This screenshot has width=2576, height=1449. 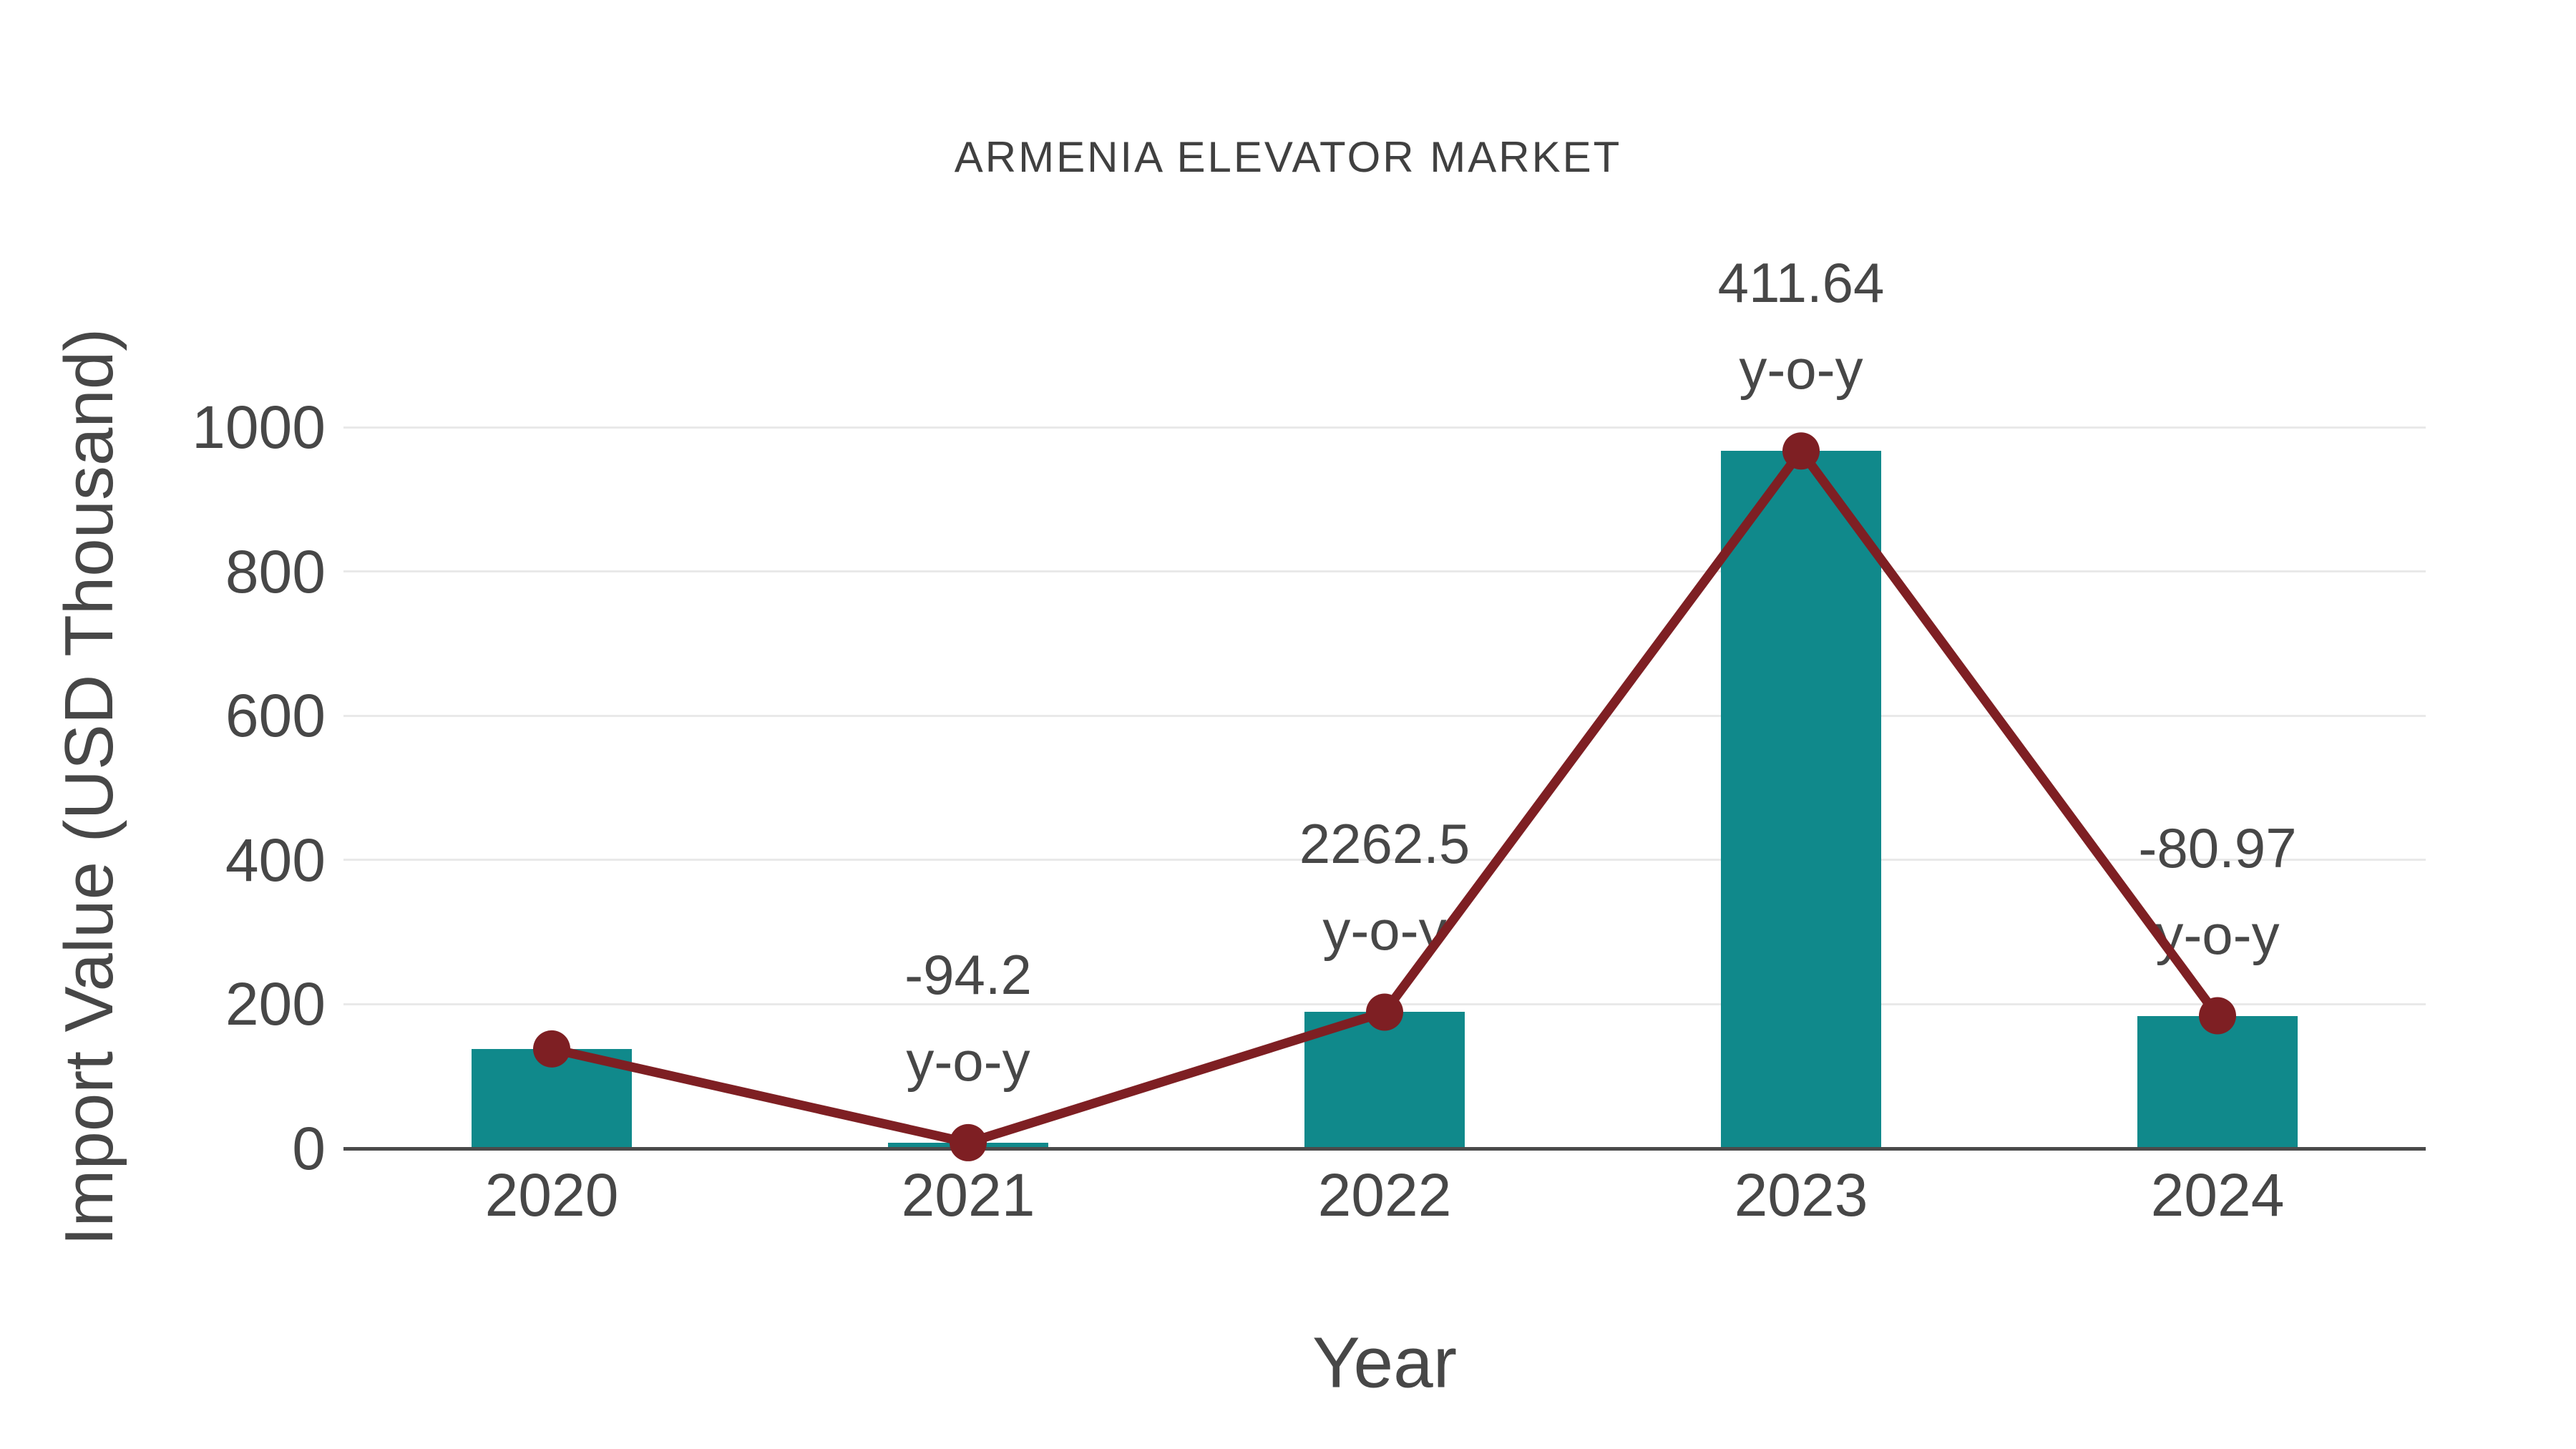 What do you see at coordinates (1384, 1080) in the screenshot?
I see `bar-2022` at bounding box center [1384, 1080].